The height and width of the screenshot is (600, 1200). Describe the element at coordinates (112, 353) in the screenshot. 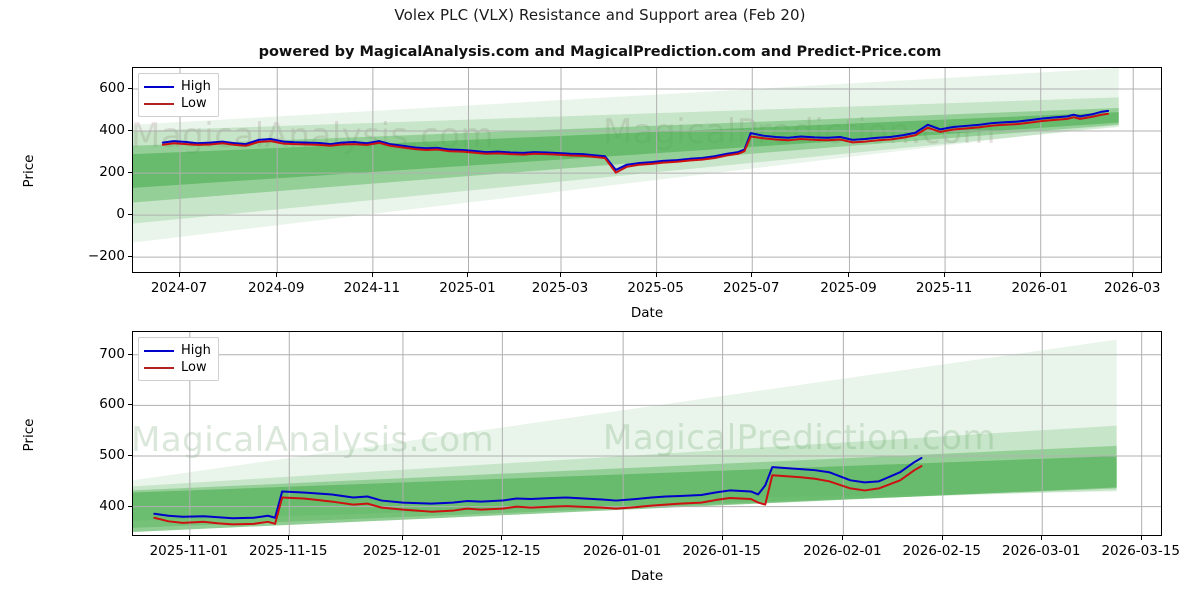

I see `y-tick-label: 700` at that location.